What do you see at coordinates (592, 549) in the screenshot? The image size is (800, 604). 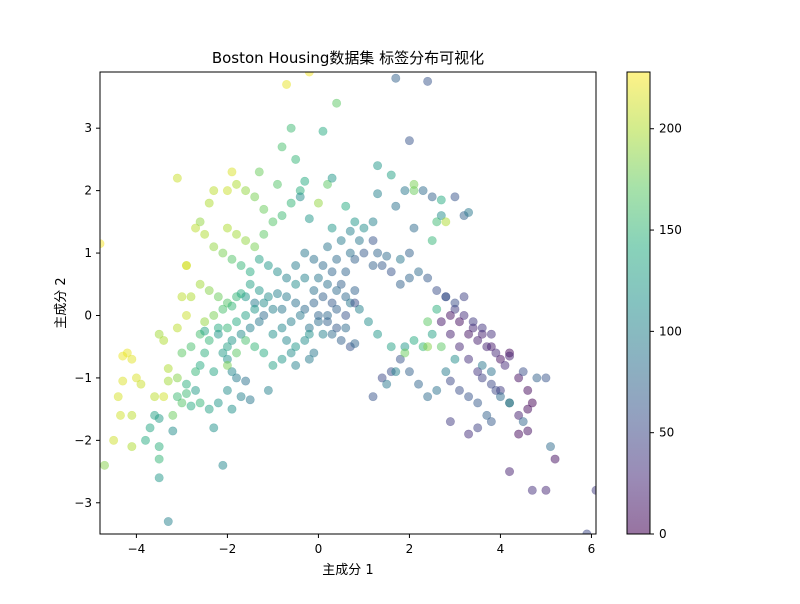 I see `x-tick-label: 6` at bounding box center [592, 549].